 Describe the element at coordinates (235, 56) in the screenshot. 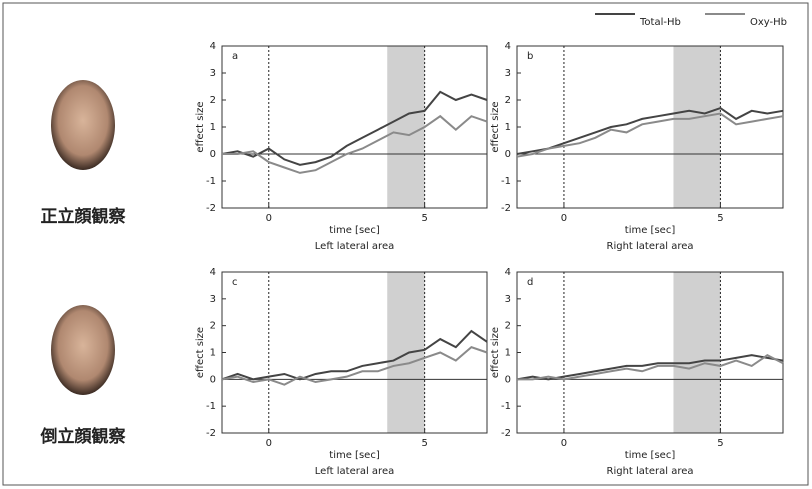

I see `panel-letter: a` at that location.